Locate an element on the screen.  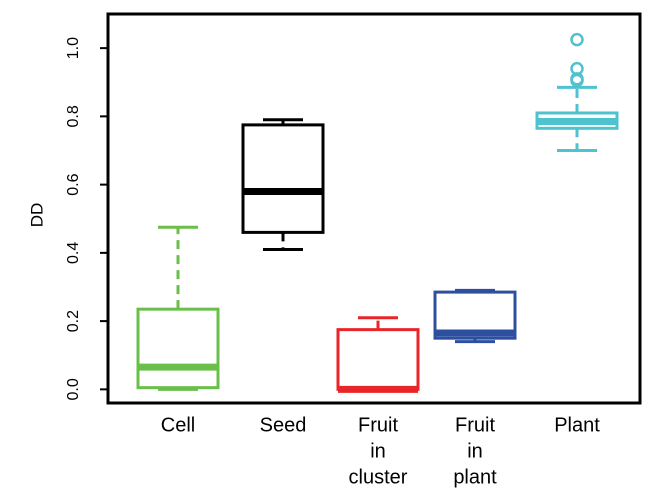
x-tick-label: cluster is located at coordinates (378, 477).